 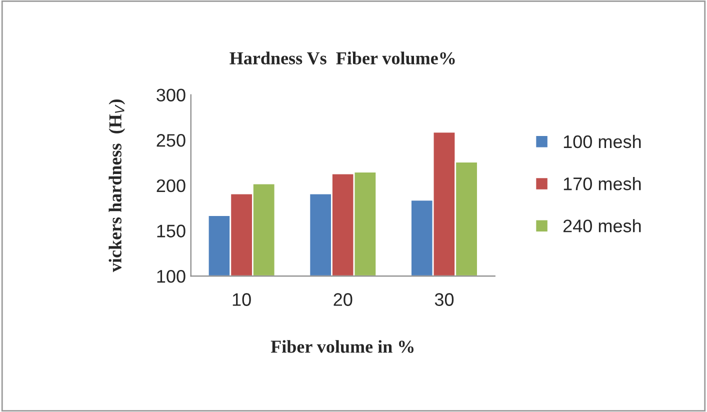 I want to click on y-tick-label: 150, so click(x=171, y=231).